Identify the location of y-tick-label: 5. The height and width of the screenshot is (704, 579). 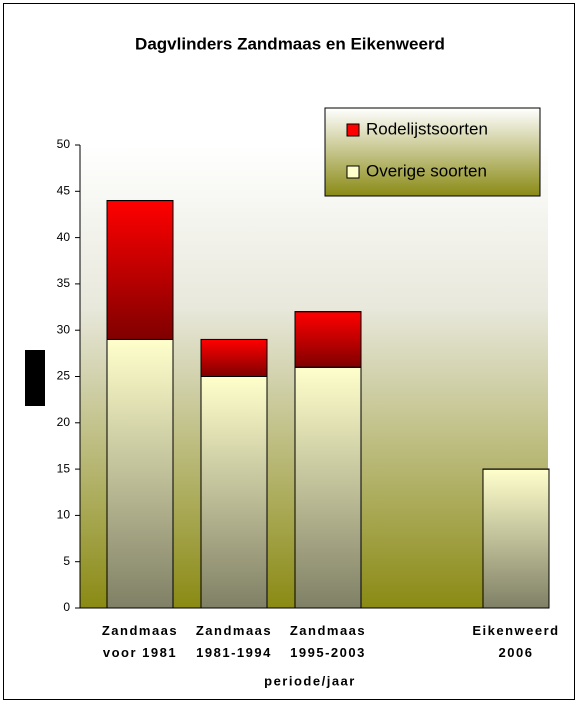
(66, 561).